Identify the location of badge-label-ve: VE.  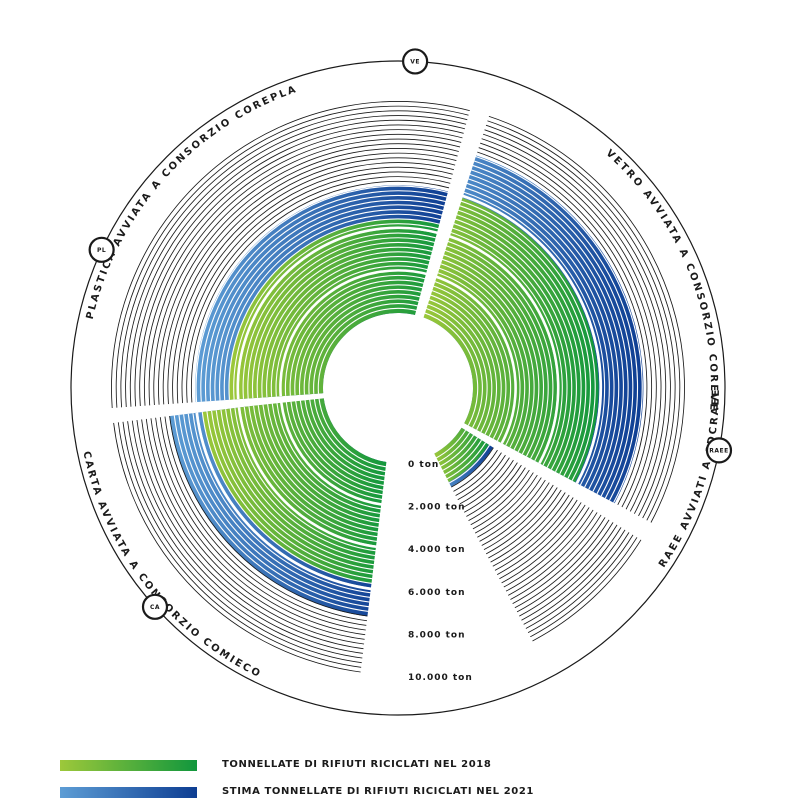
(415, 61).